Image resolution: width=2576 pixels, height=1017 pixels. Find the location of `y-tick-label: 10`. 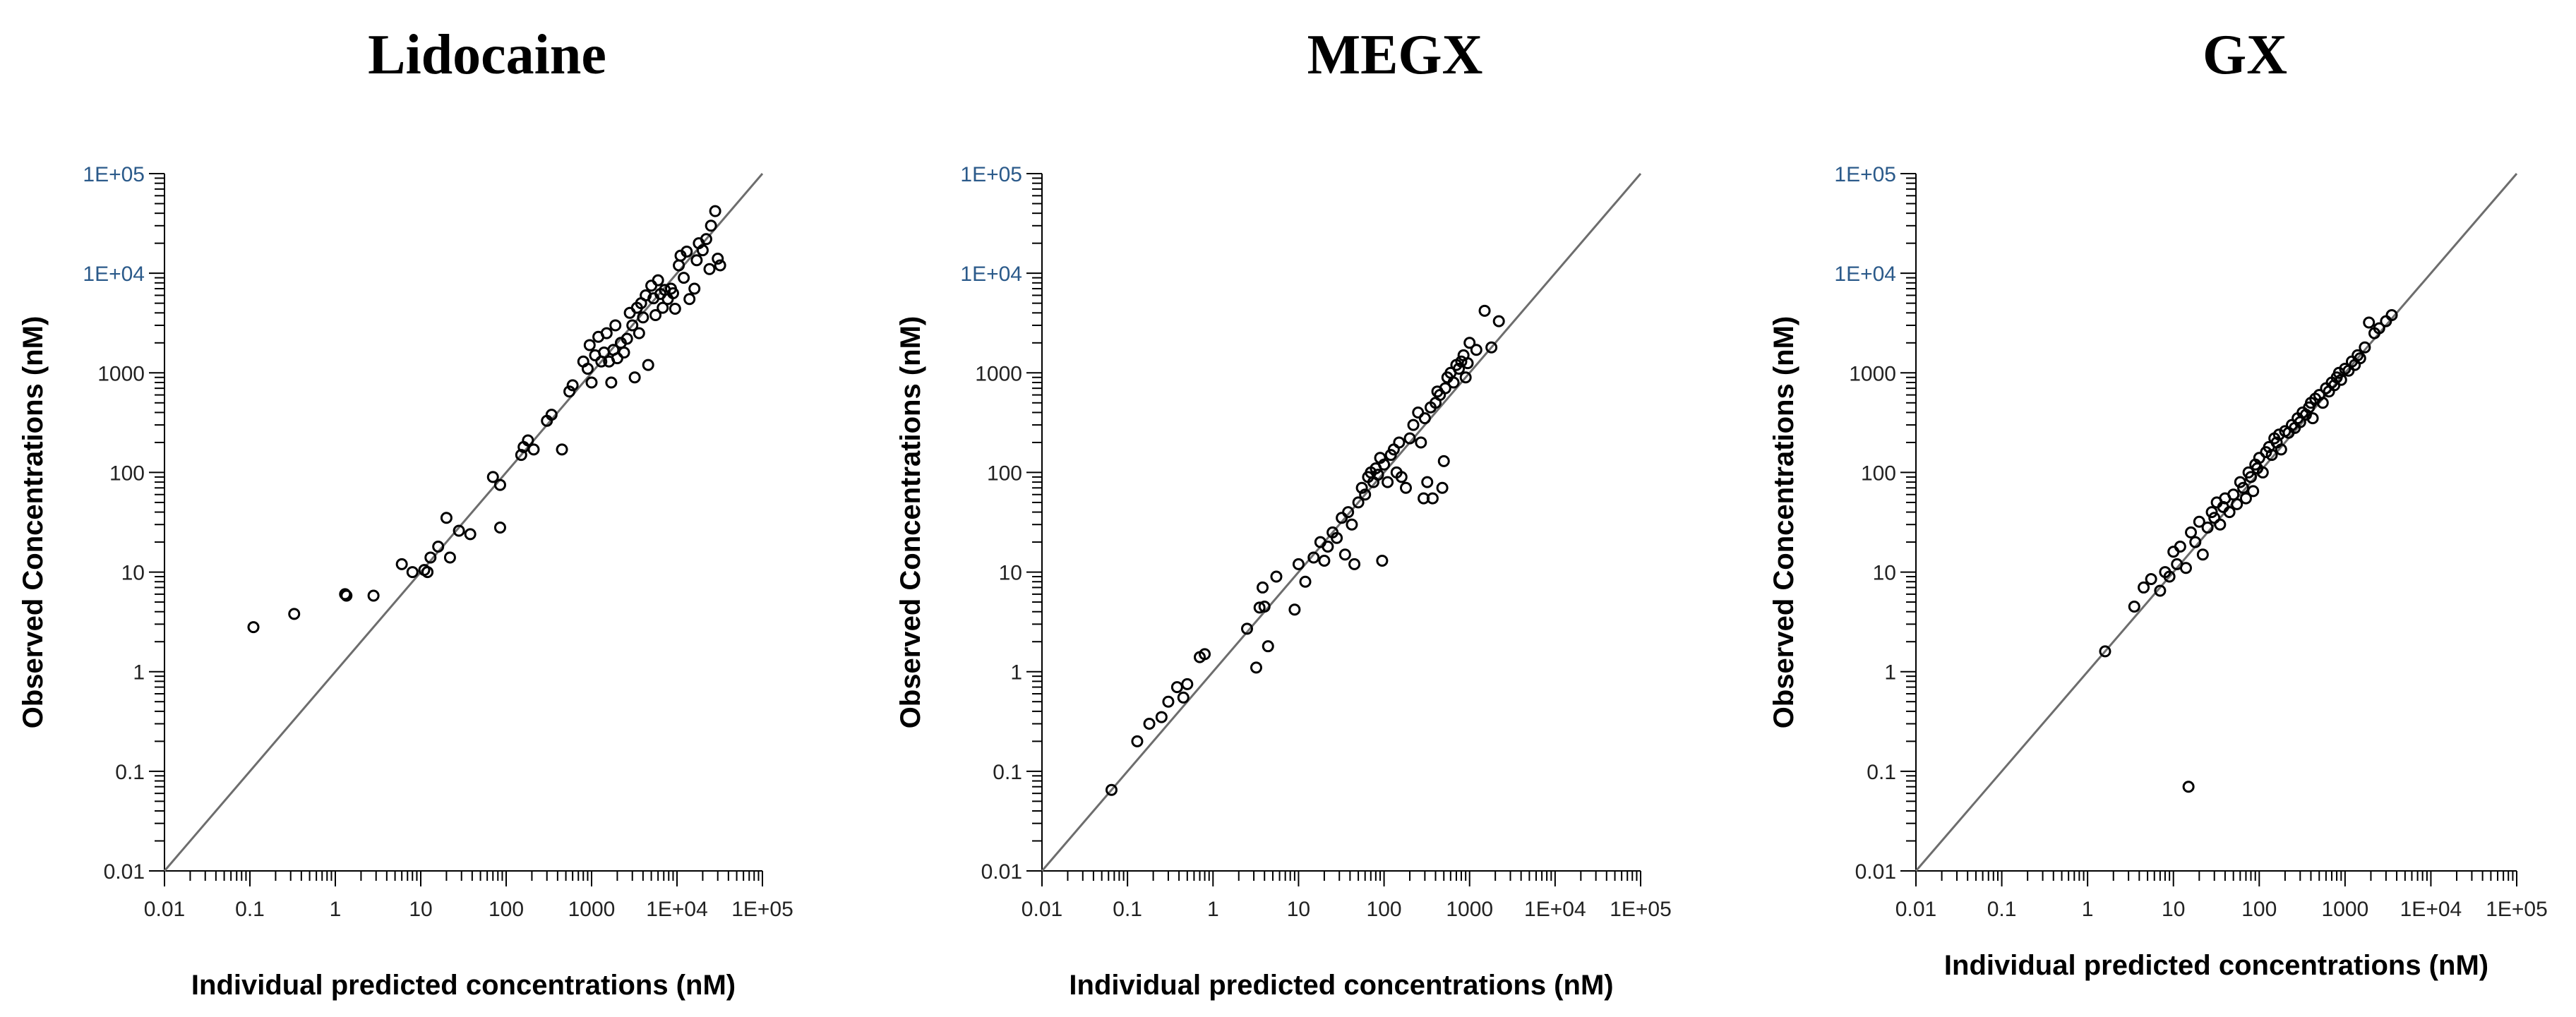

y-tick-label: 10 is located at coordinates (1010, 573).